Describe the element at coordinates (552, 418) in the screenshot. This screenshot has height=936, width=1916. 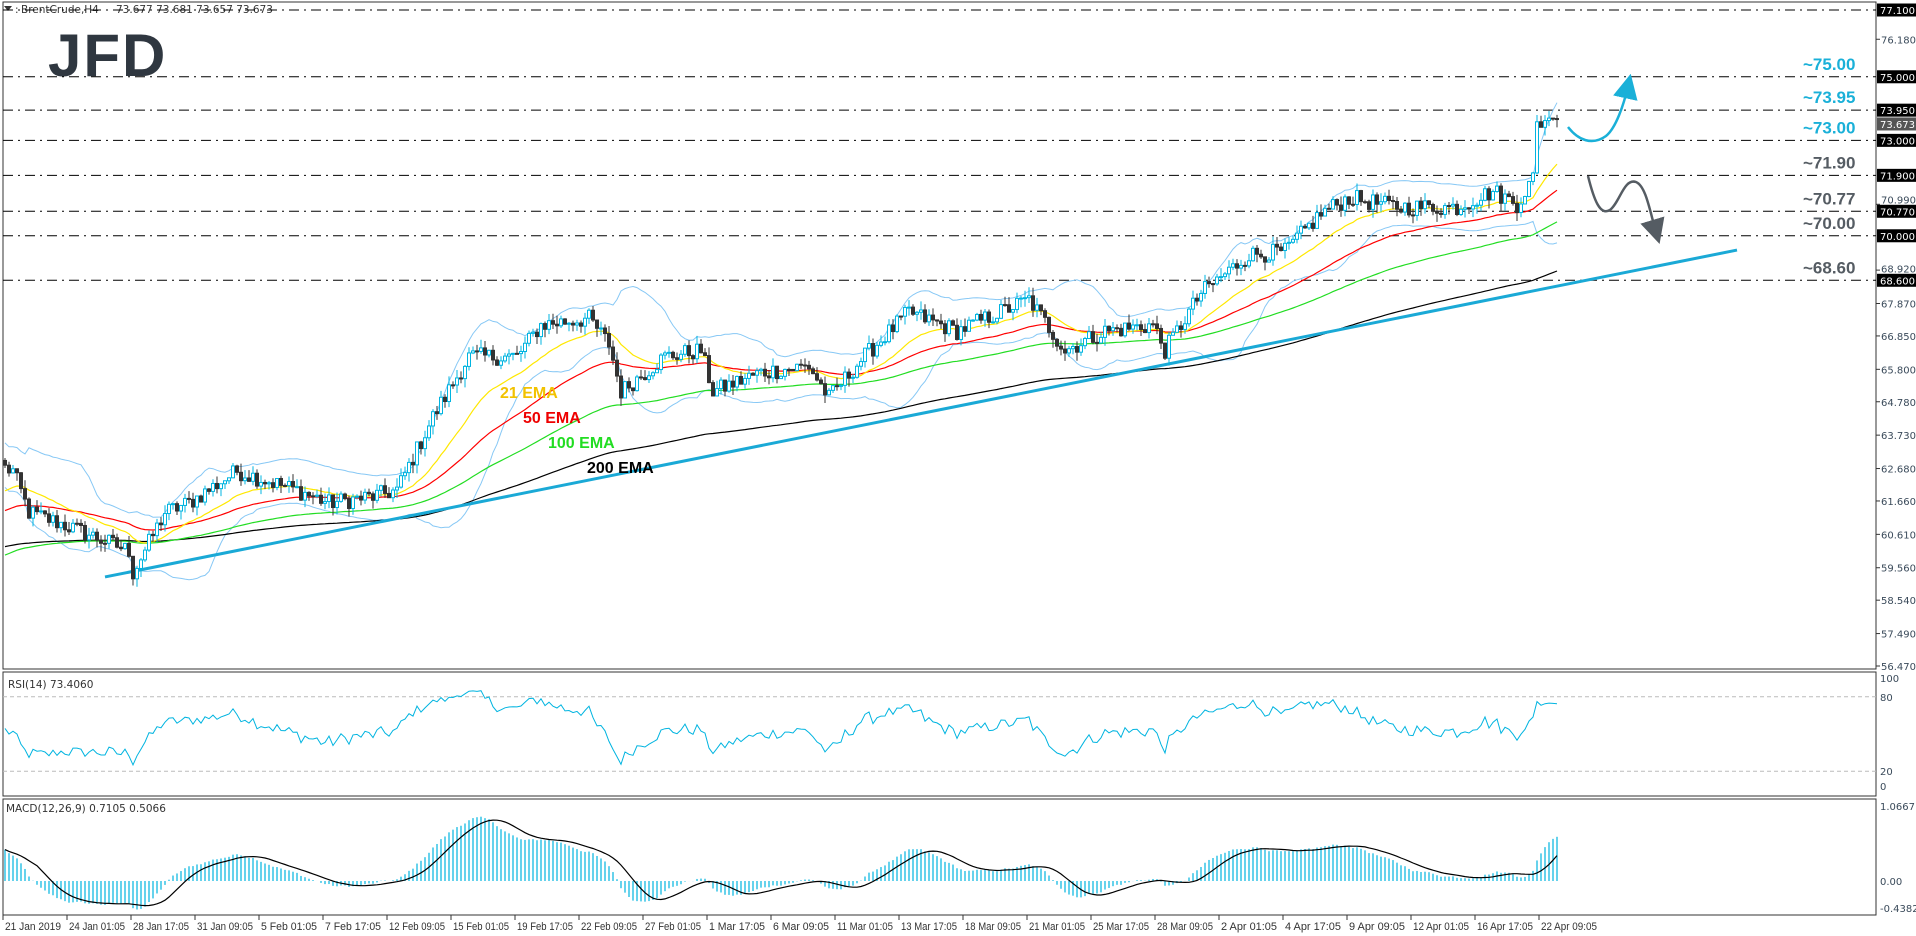
I see `ema50-label: 50 EMA` at that location.